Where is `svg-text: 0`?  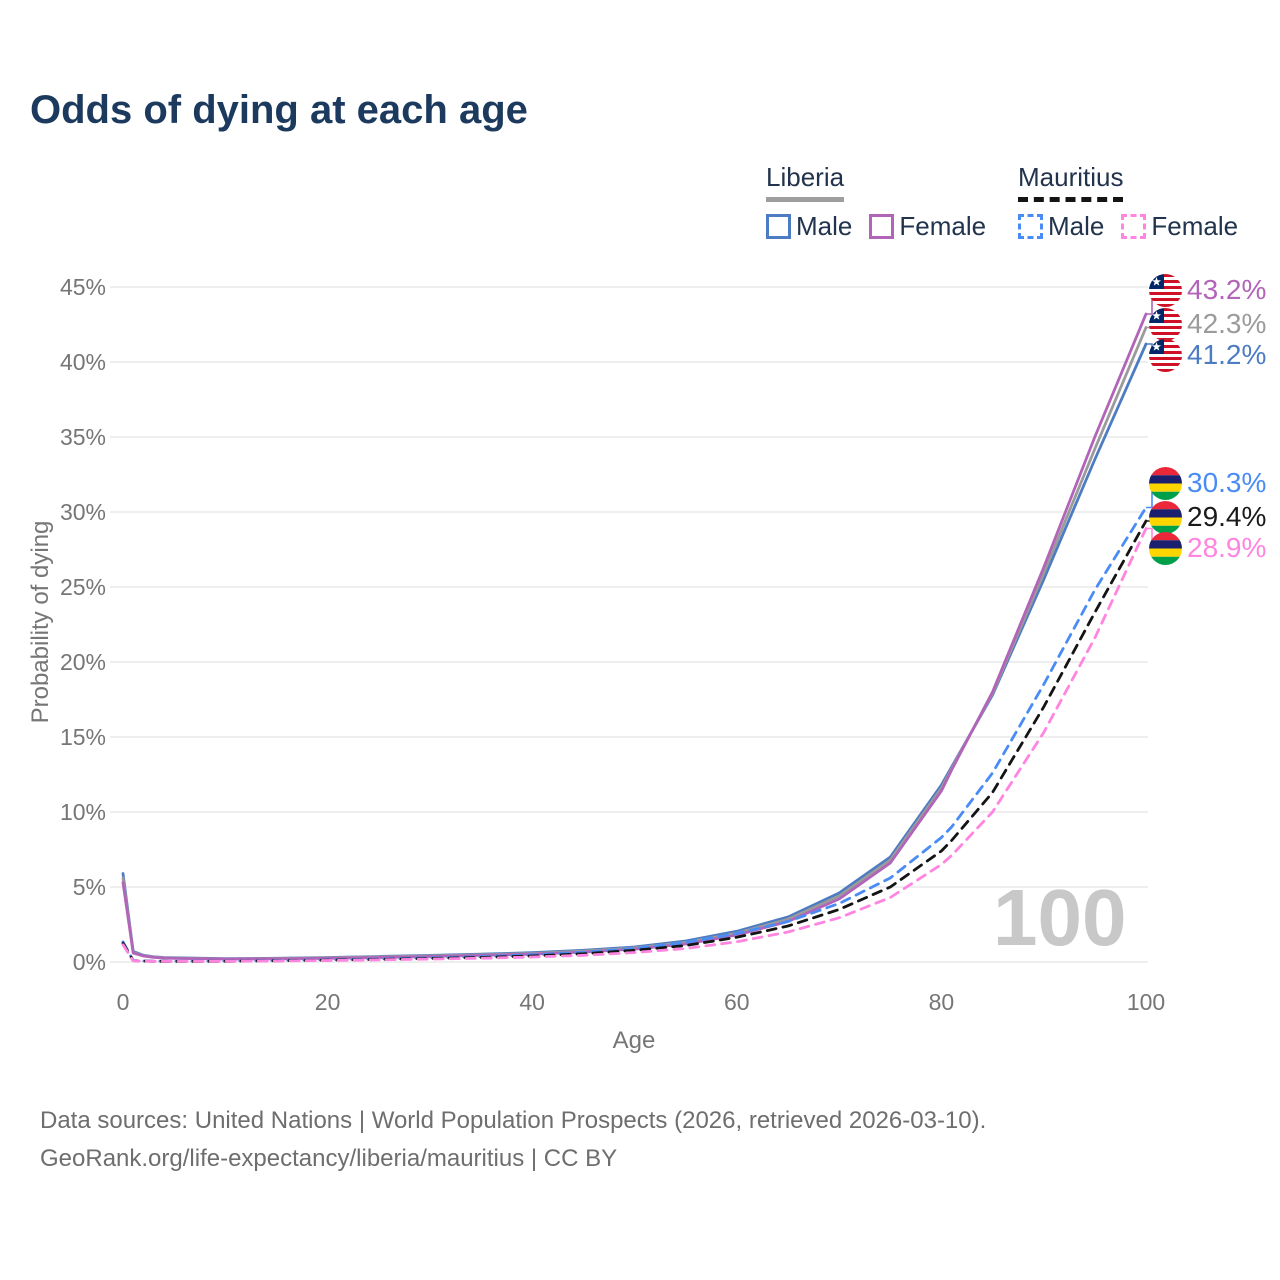 svg-text: 0 is located at coordinates (123, 1002).